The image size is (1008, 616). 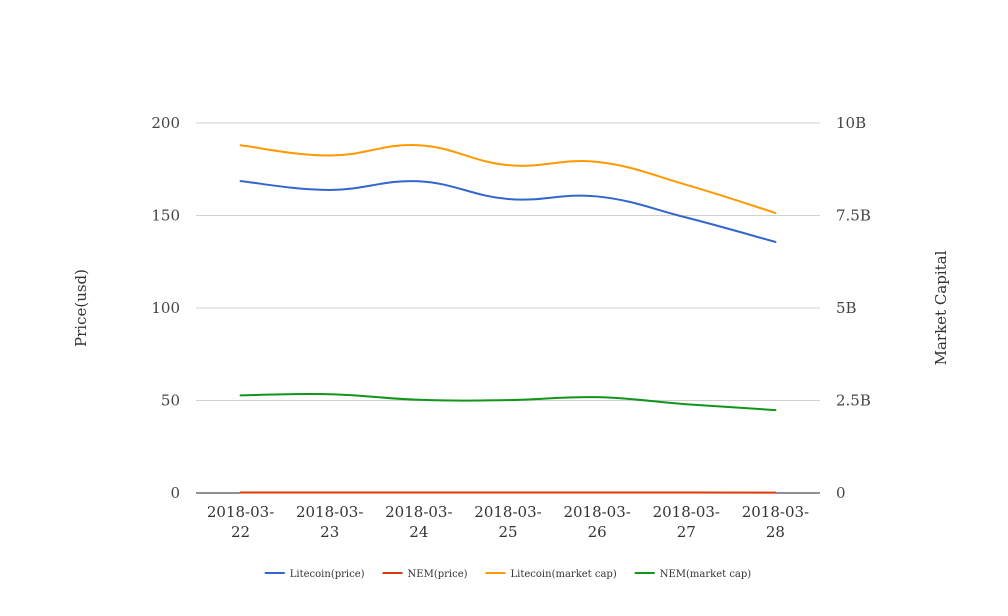 What do you see at coordinates (706, 574) in the screenshot?
I see `legend-label: NEM(market cap)` at bounding box center [706, 574].